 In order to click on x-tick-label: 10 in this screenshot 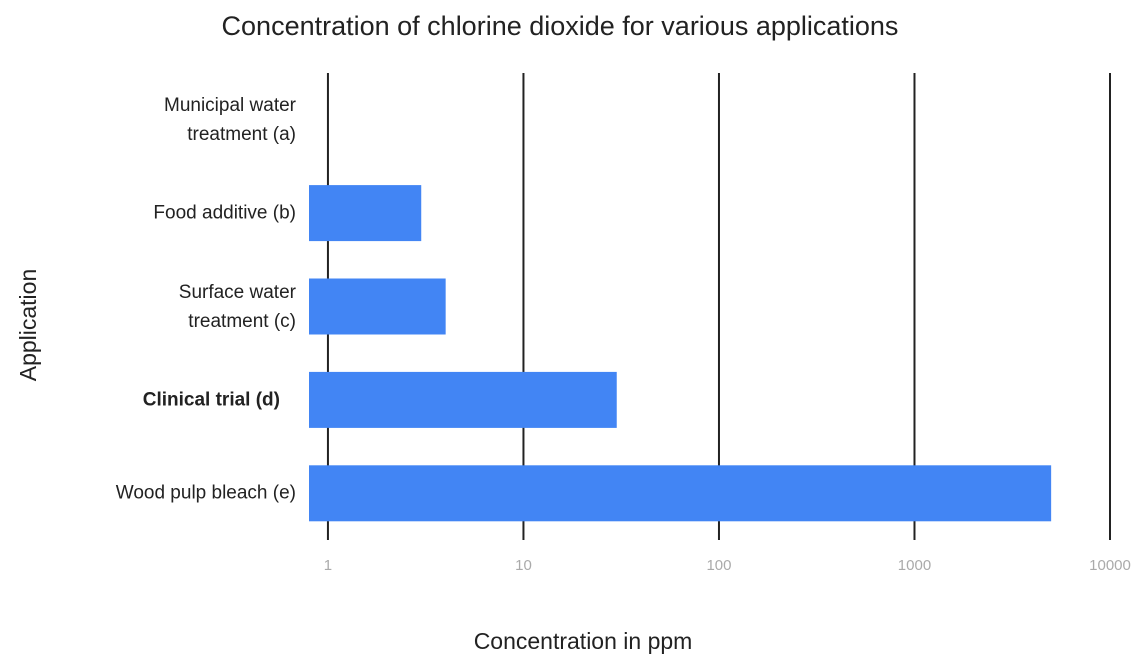, I will do `click(523, 565)`.